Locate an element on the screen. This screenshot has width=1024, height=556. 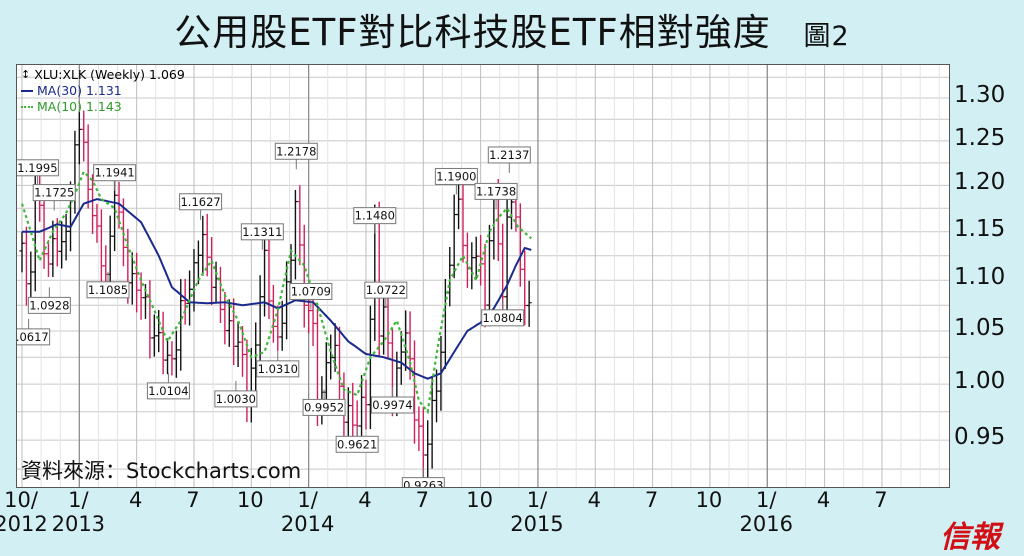
legend-item-ma30: MA(30) 1.131 is located at coordinates (103, 91).